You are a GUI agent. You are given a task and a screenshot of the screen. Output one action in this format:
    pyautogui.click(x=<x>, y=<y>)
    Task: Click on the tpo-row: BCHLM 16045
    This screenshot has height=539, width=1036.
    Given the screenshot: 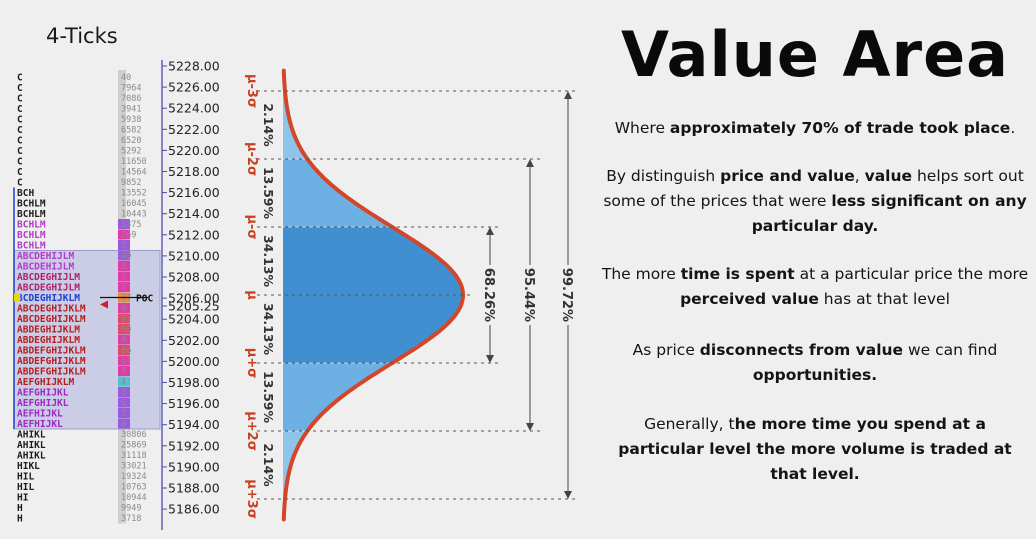 What is the action you would take?
    pyautogui.click(x=82, y=204)
    